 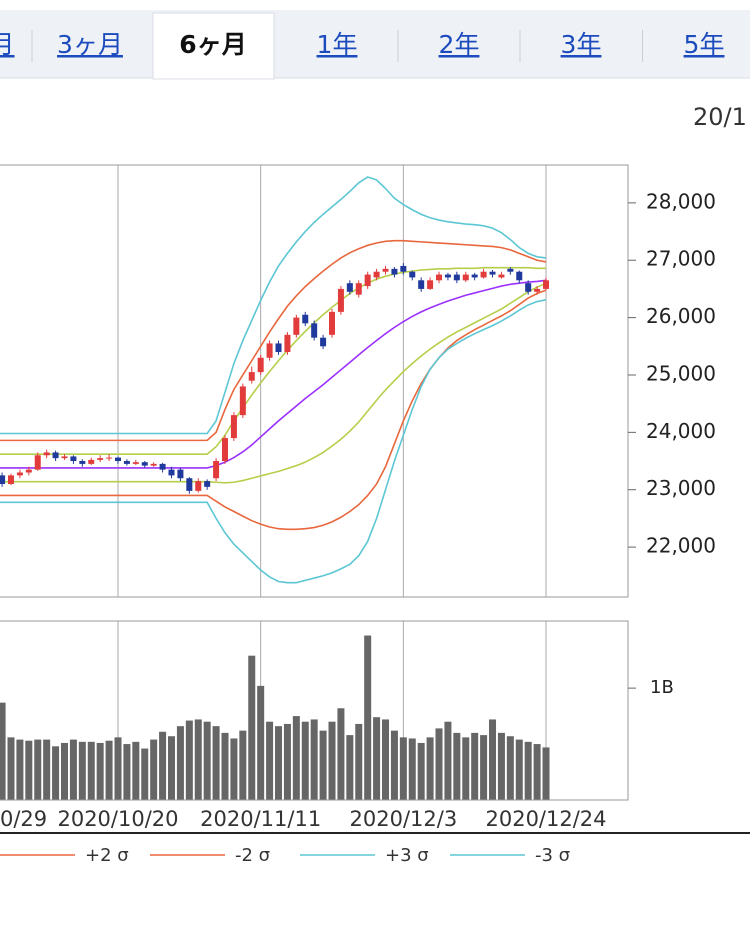 What do you see at coordinates (681, 373) in the screenshot?
I see `y-tick-label: 25,000` at bounding box center [681, 373].